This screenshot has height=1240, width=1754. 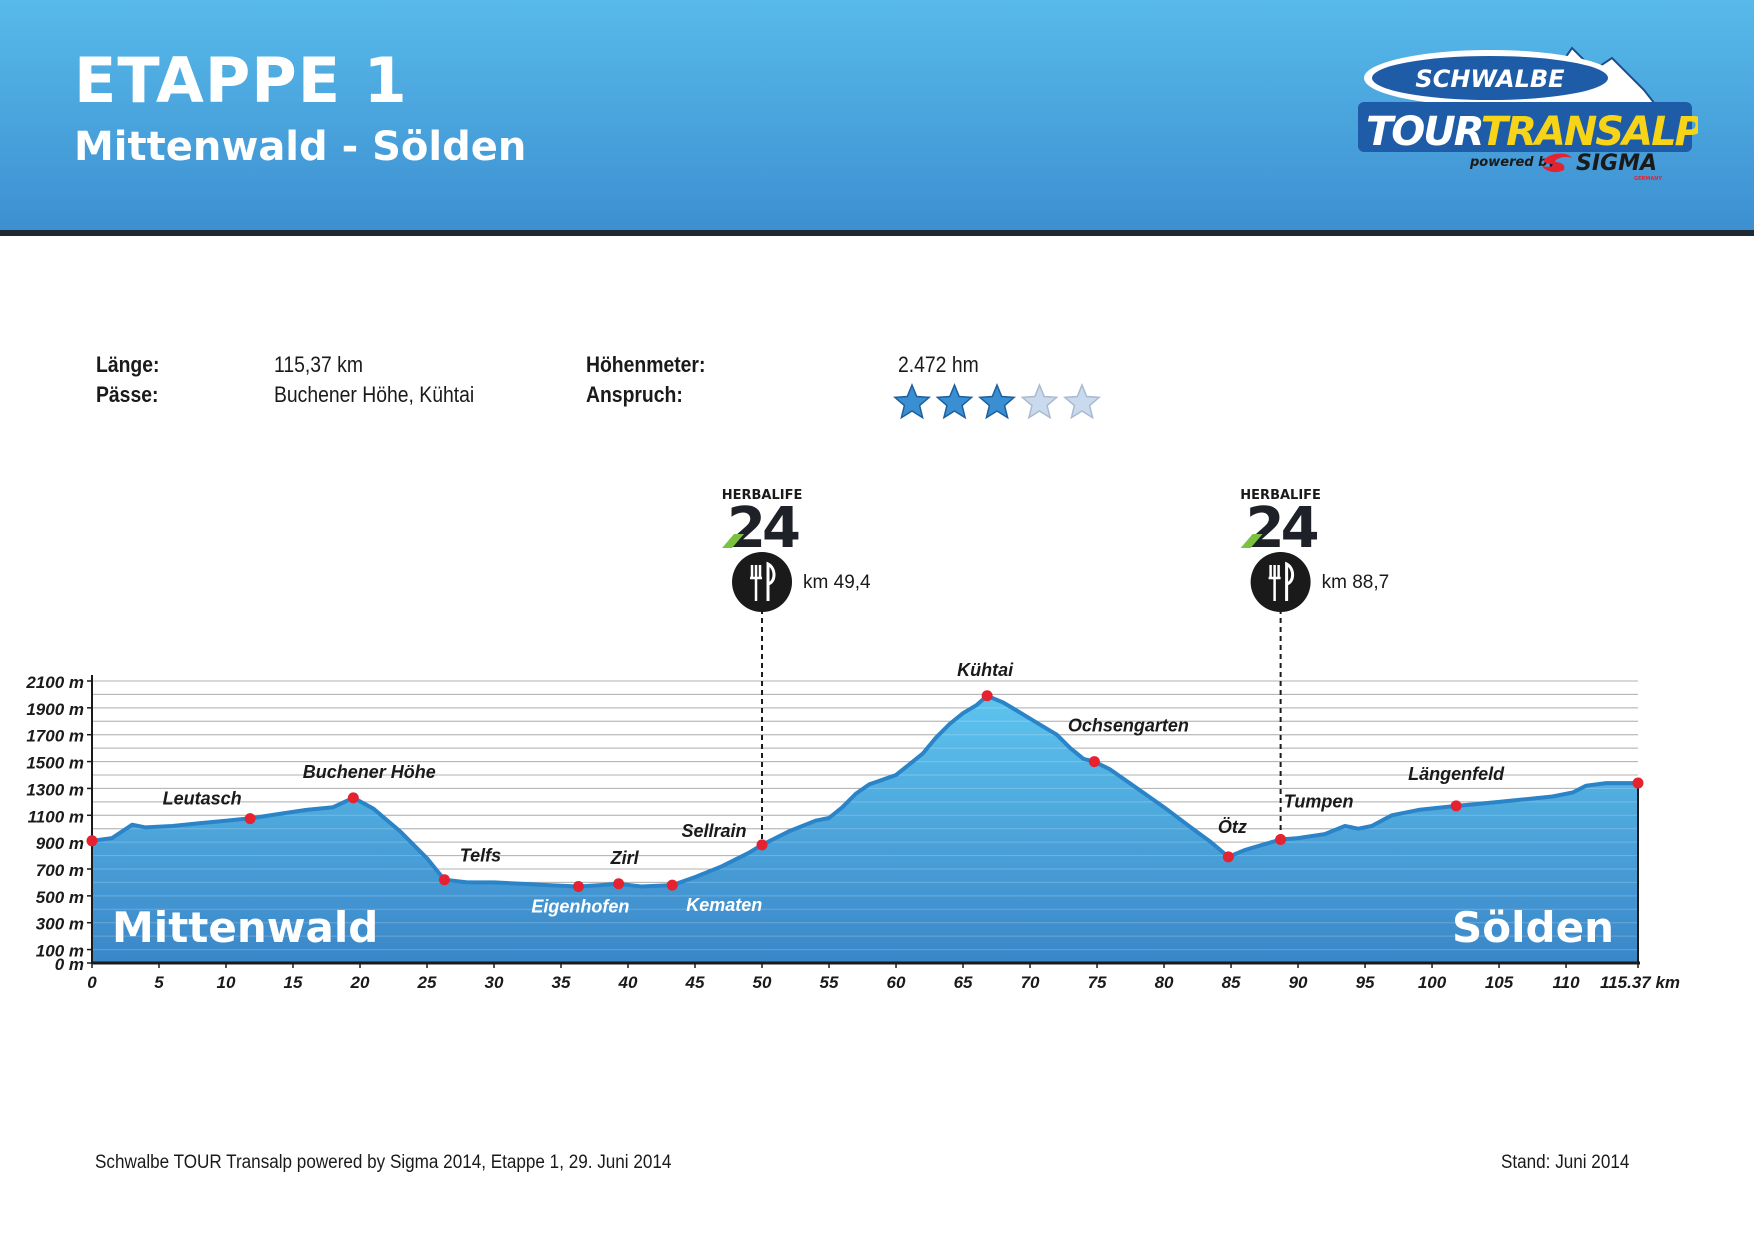 I want to click on y-tick-label: 500 m, so click(x=60, y=897).